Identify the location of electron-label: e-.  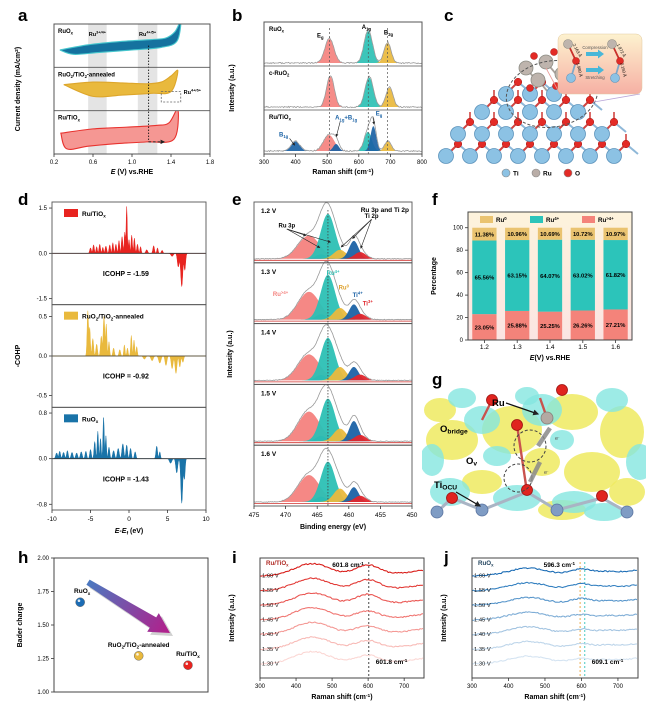
(546, 472).